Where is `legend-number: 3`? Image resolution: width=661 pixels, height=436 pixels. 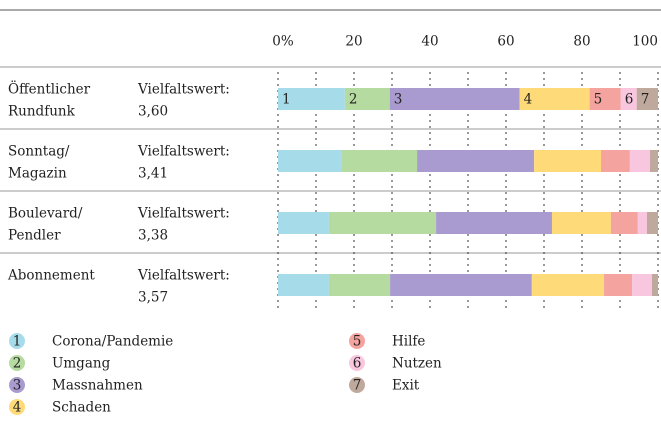 legend-number: 3 is located at coordinates (17, 386).